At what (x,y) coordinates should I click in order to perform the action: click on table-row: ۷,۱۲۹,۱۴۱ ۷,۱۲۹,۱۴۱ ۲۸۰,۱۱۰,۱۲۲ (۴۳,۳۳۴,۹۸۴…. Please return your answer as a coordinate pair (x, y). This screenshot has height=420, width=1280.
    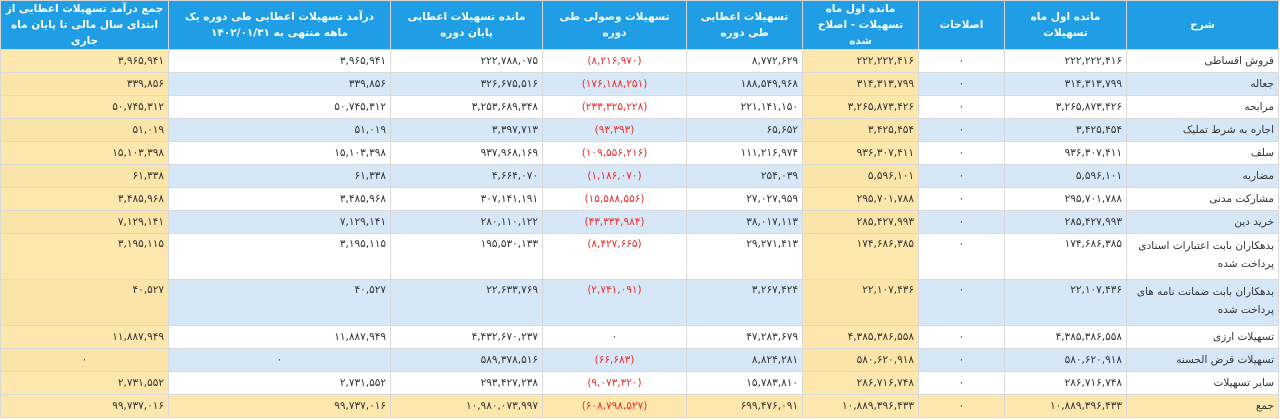
    Looking at the image, I should click on (639, 222).